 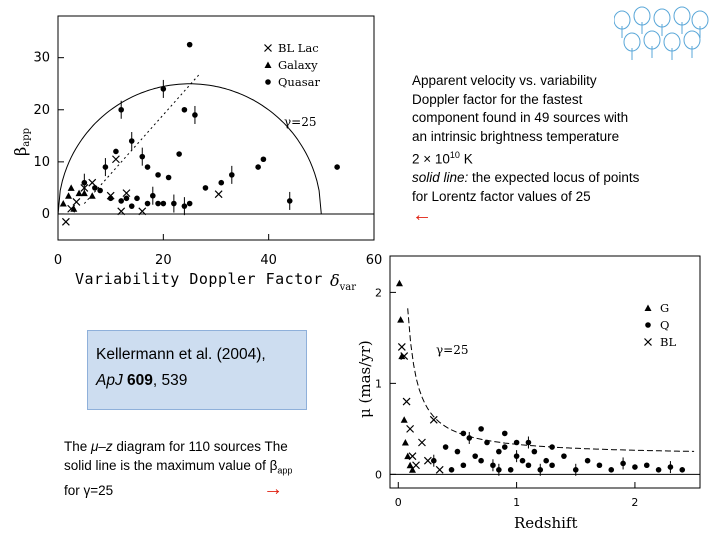 I want to click on caption-line: The μ–z diagram for 110 sources The, so click(x=214, y=447).